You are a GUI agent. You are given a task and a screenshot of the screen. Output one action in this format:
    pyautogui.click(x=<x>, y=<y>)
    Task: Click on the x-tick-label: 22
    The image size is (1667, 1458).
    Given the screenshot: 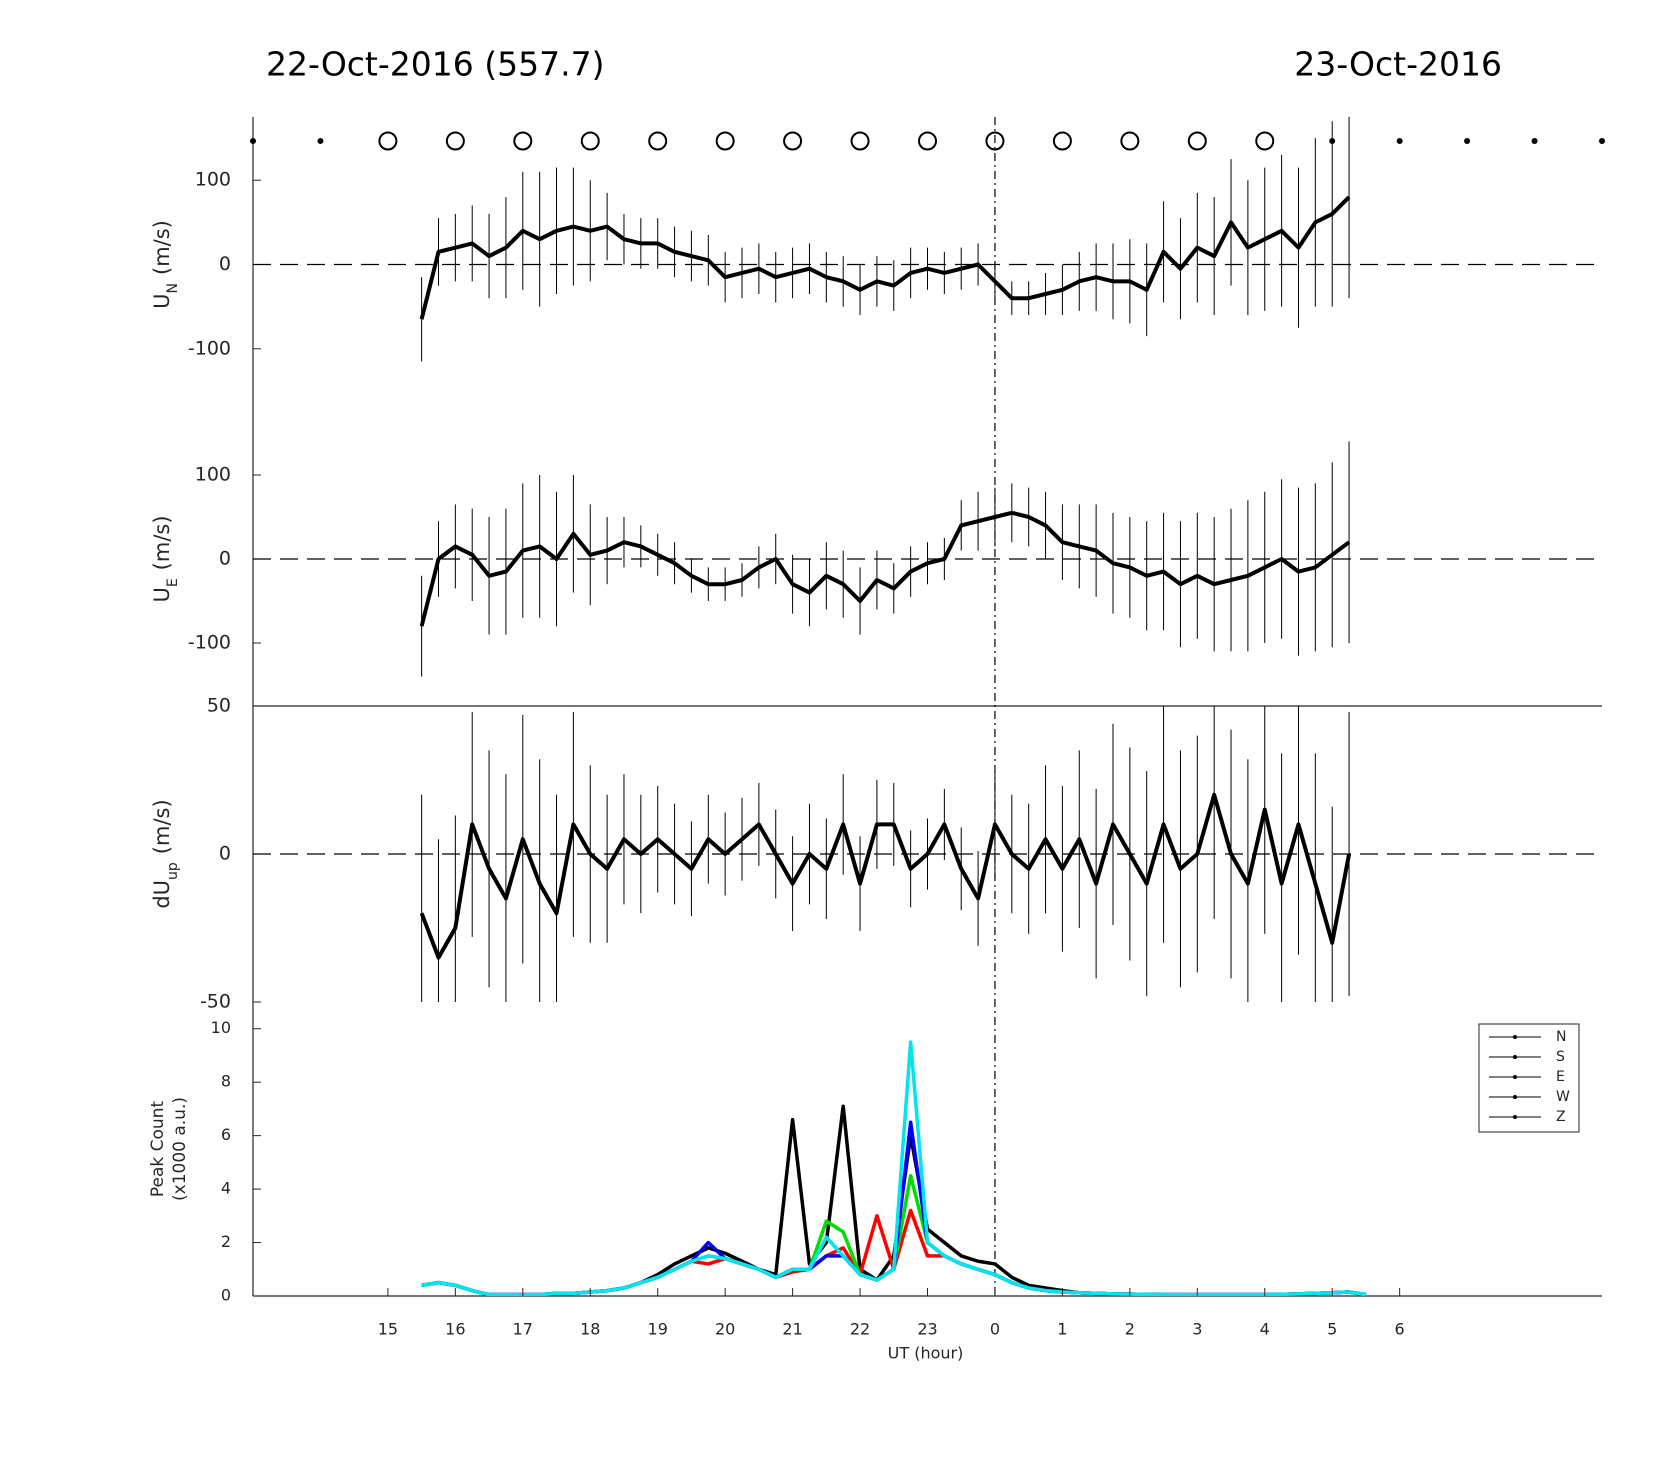 What is the action you would take?
    pyautogui.click(x=860, y=1329)
    